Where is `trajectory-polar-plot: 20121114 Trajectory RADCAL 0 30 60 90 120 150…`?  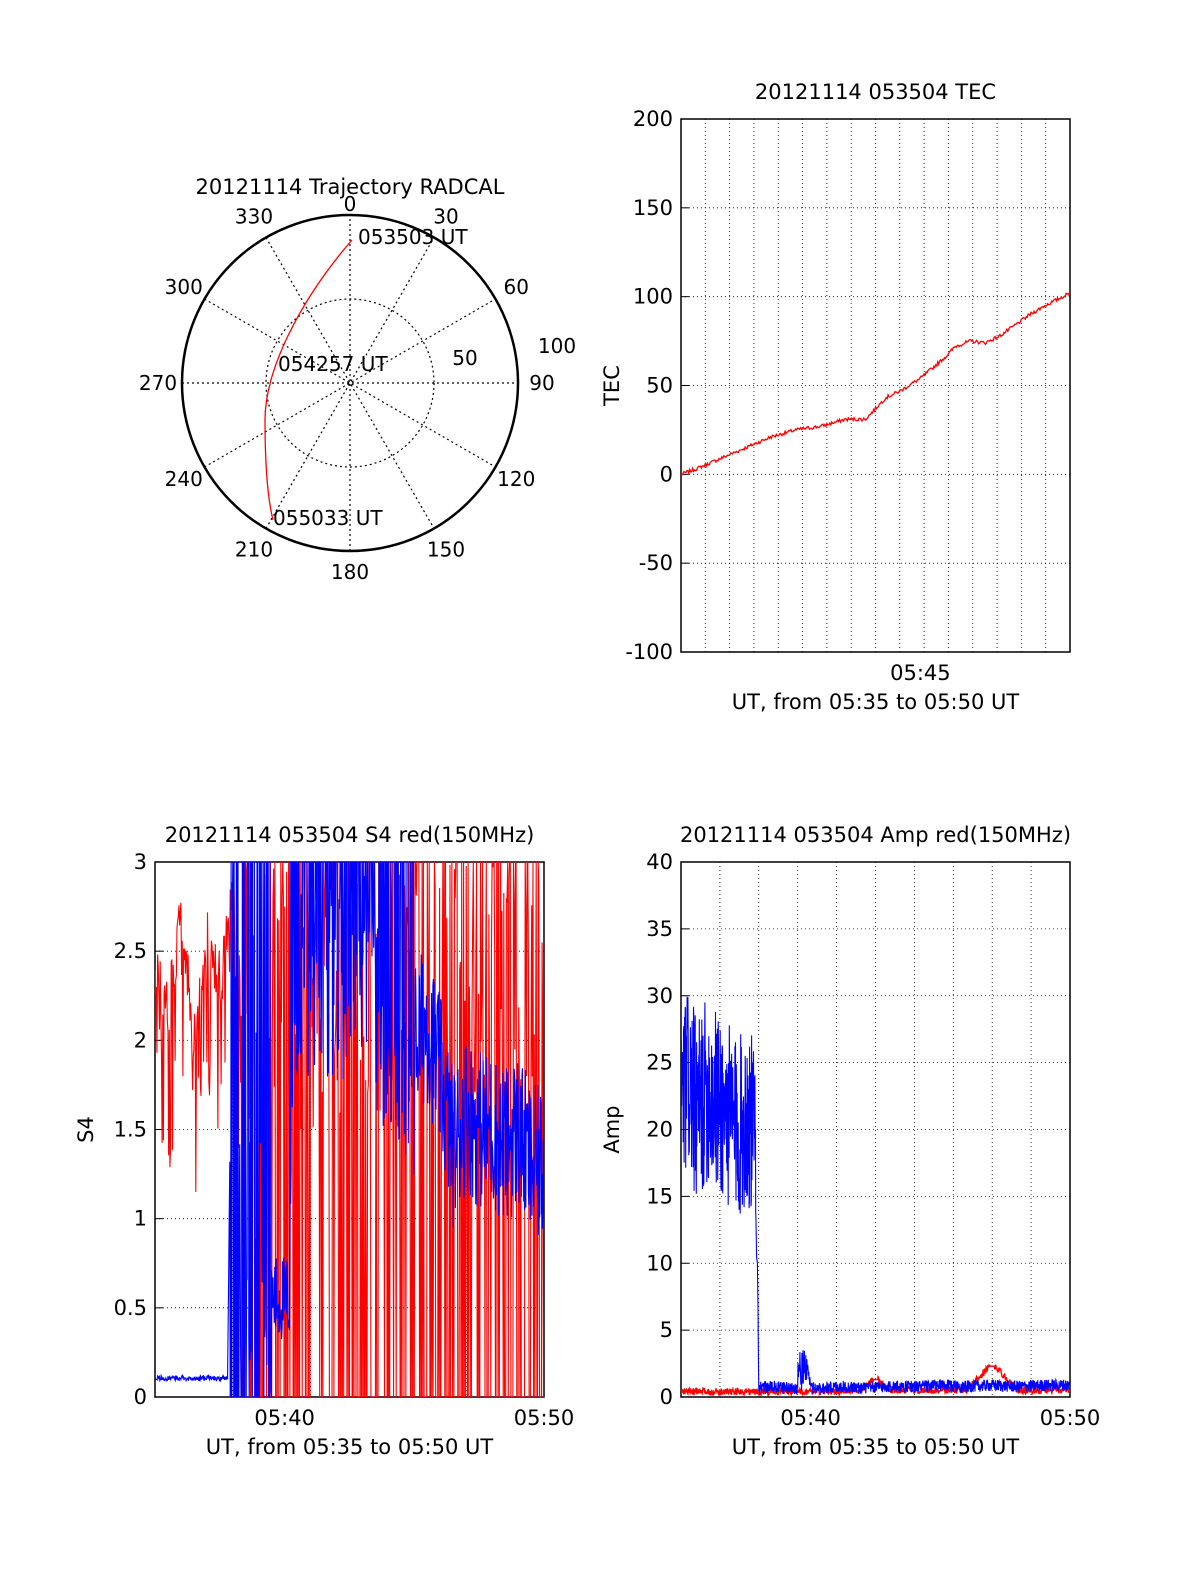 trajectory-polar-plot: 20121114 Trajectory RADCAL 0 30 60 90 120 150… is located at coordinates (357, 379).